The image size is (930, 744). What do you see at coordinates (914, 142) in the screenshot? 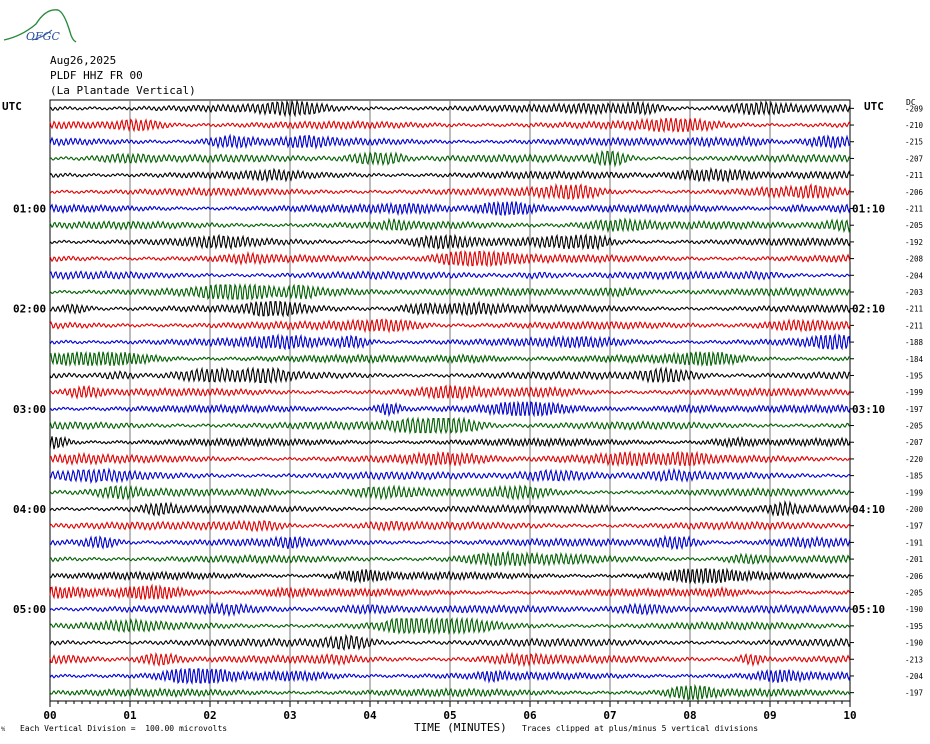
I see `dc-offset-label: -215` at bounding box center [914, 142].